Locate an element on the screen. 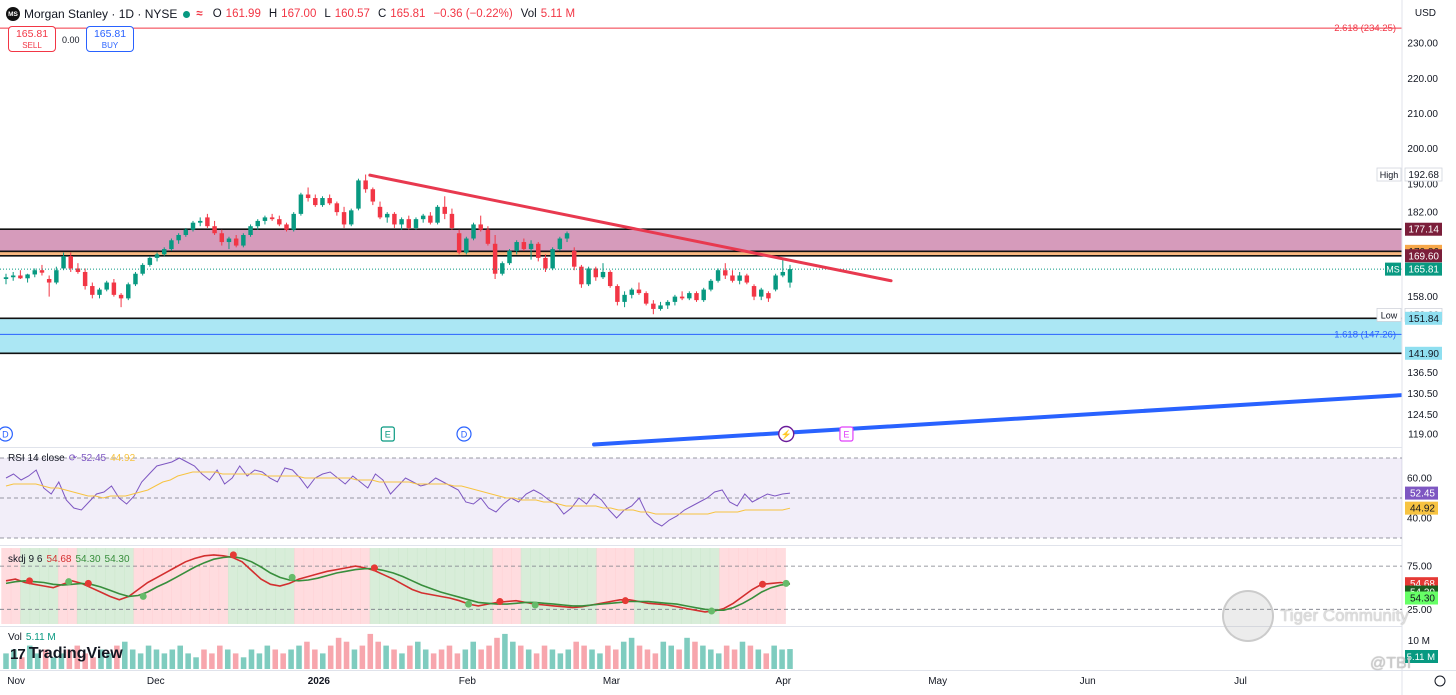 The width and height of the screenshot is (1456, 695). rsi-legend: RSI 14 close ⟳ 52.45 44.92 is located at coordinates (71, 458).